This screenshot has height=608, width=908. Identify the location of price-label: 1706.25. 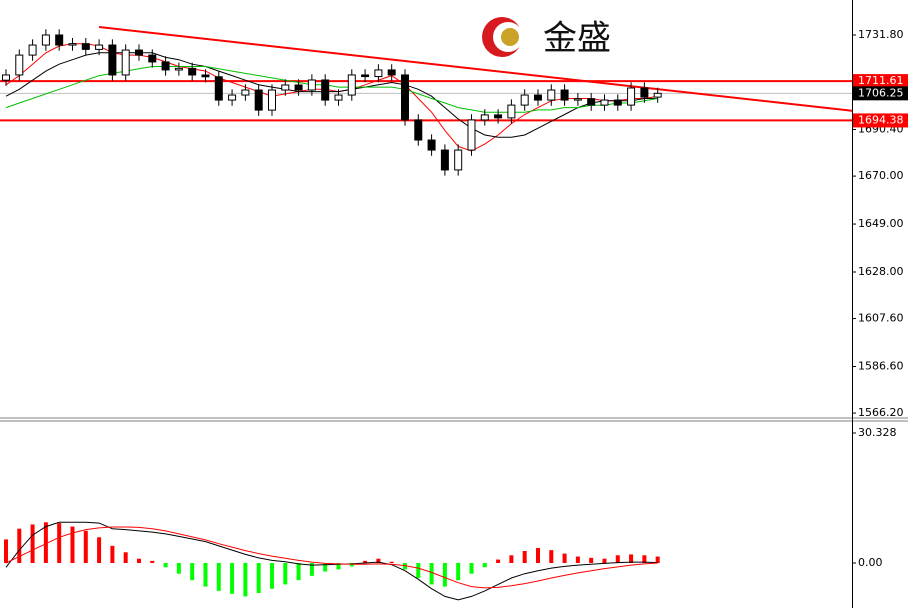
(881, 92).